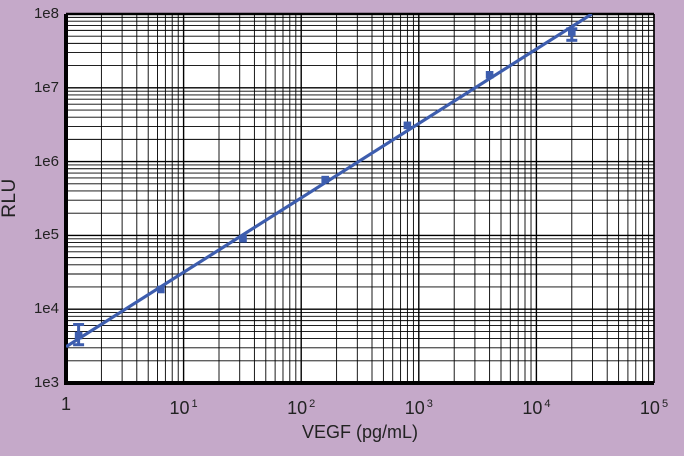 Image resolution: width=684 pixels, height=456 pixels. What do you see at coordinates (360, 432) in the screenshot?
I see `x-axis-label: VEGF (pg/mL)` at bounding box center [360, 432].